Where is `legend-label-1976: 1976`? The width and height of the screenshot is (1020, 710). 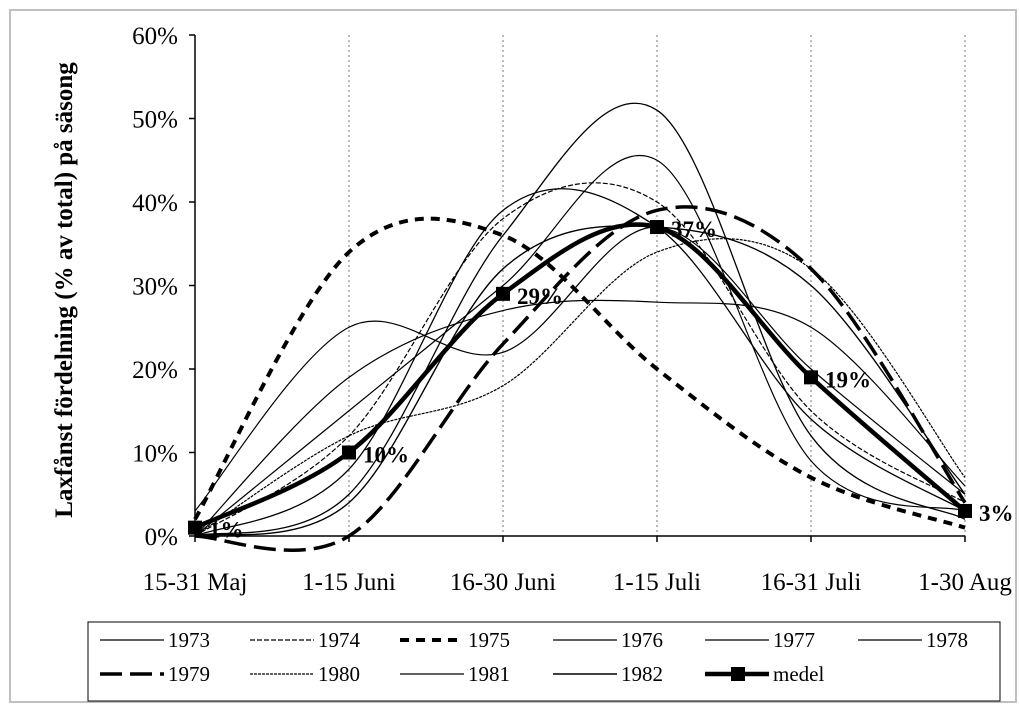 legend-label-1976: 1976 is located at coordinates (642, 640).